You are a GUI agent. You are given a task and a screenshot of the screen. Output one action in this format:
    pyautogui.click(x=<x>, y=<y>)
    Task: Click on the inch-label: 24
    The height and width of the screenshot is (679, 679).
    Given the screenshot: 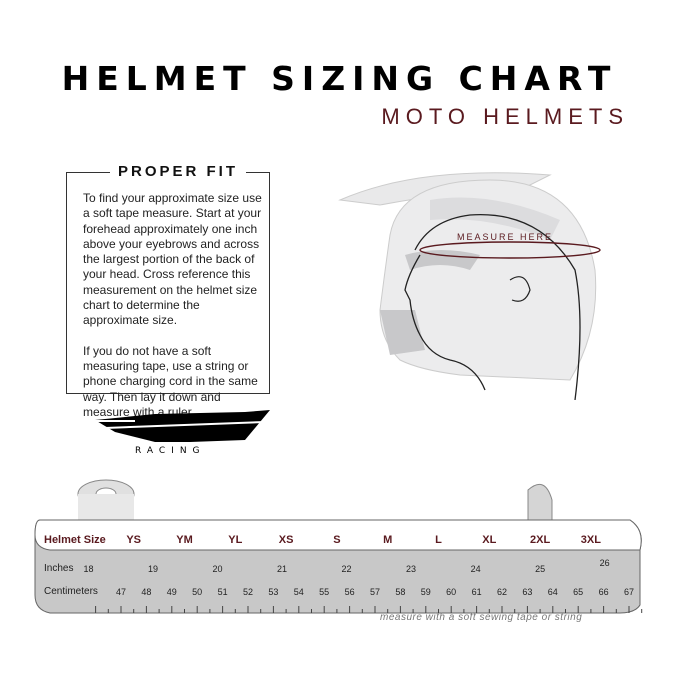 What is the action you would take?
    pyautogui.click(x=475, y=569)
    